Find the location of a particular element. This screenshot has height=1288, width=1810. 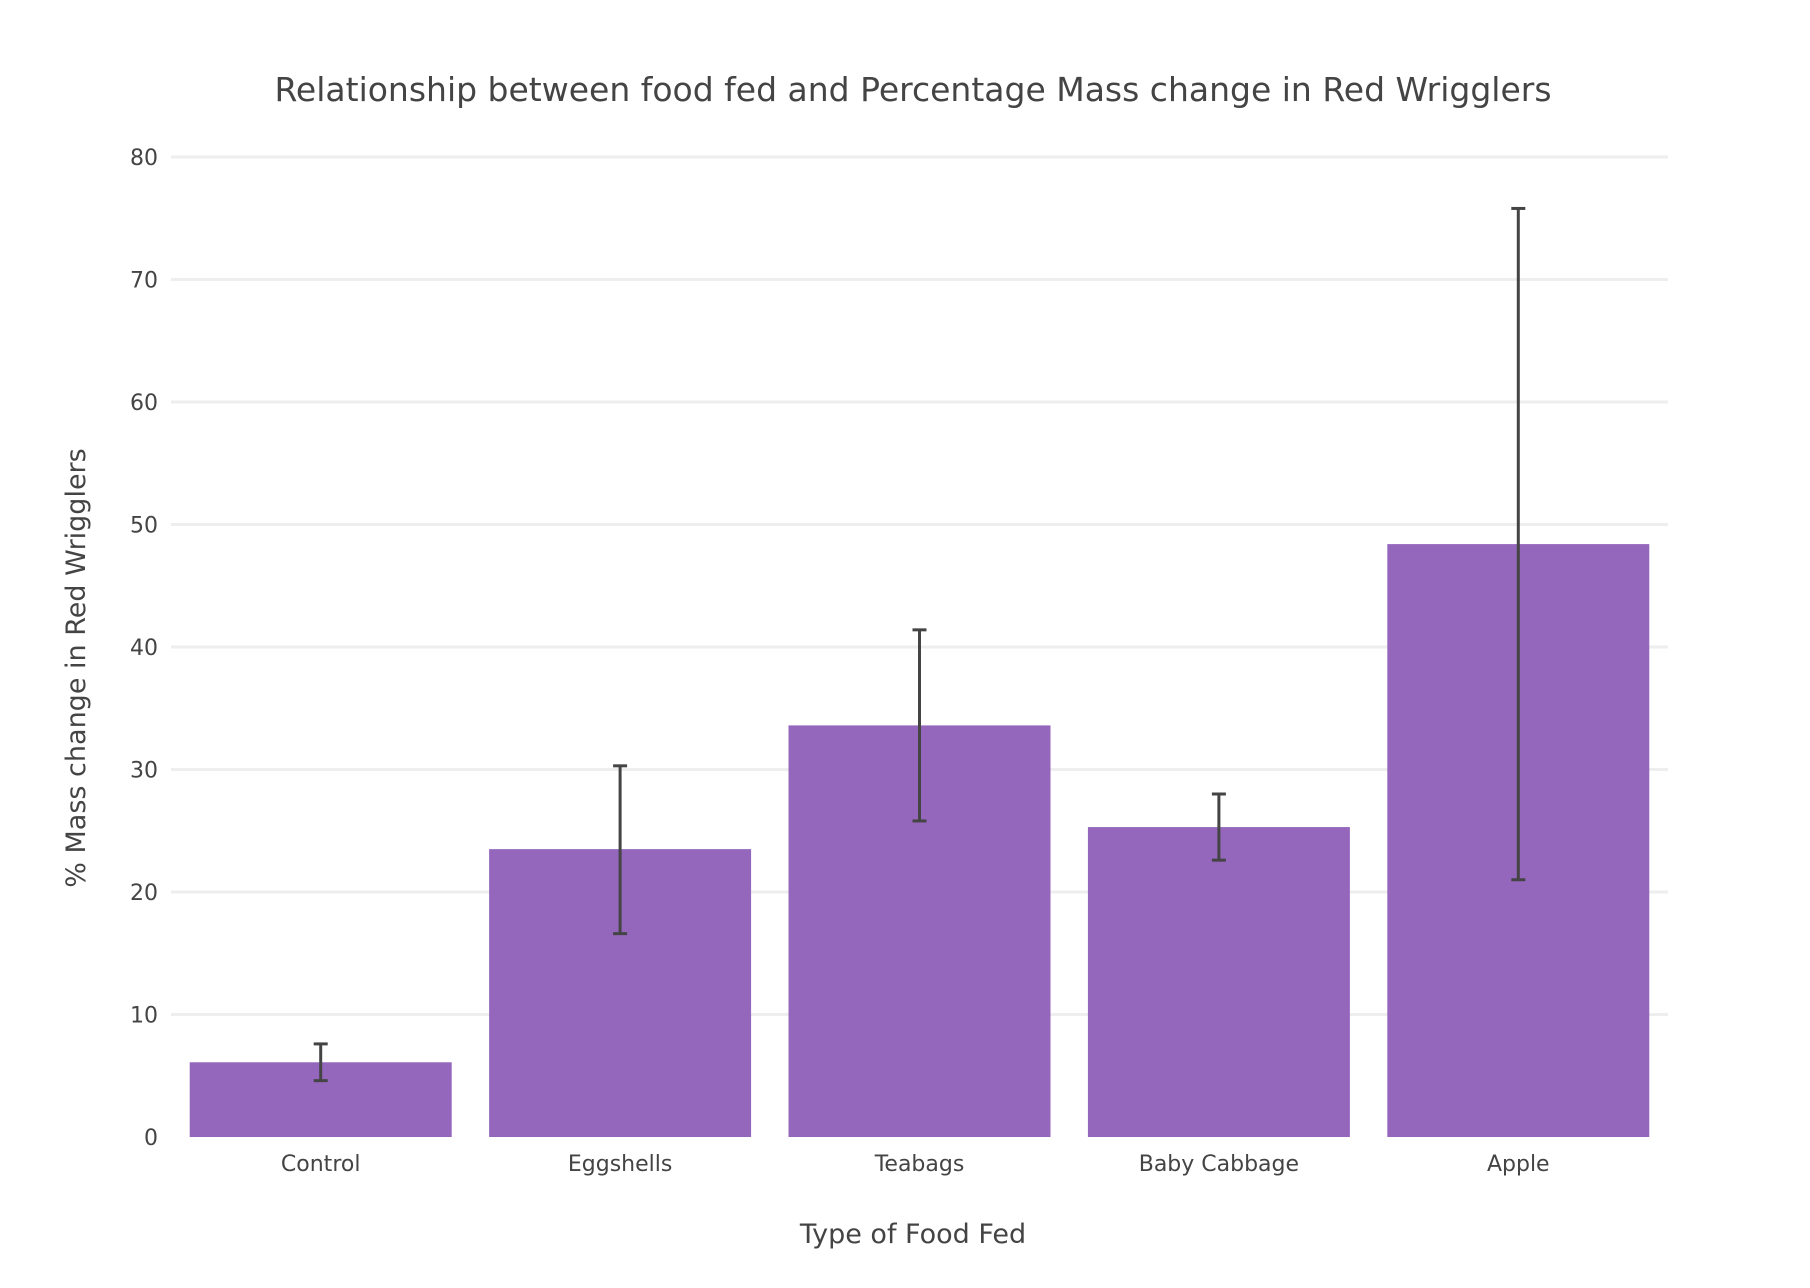

x-tick-label: Apple is located at coordinates (1518, 1164).